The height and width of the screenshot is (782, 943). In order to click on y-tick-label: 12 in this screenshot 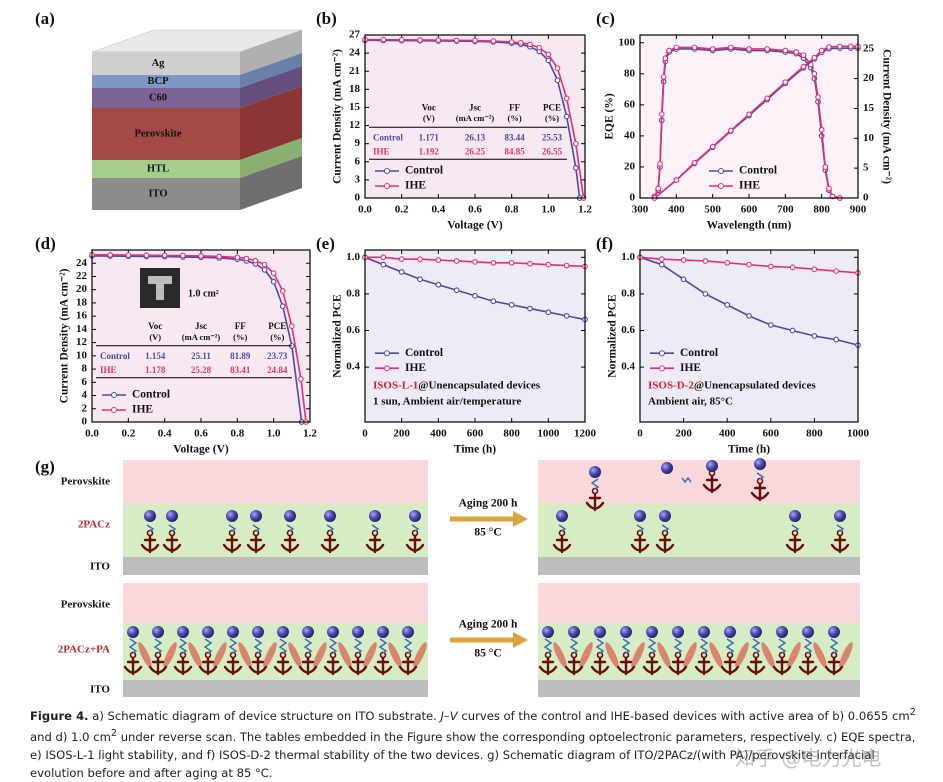, I will do `click(82, 342)`.